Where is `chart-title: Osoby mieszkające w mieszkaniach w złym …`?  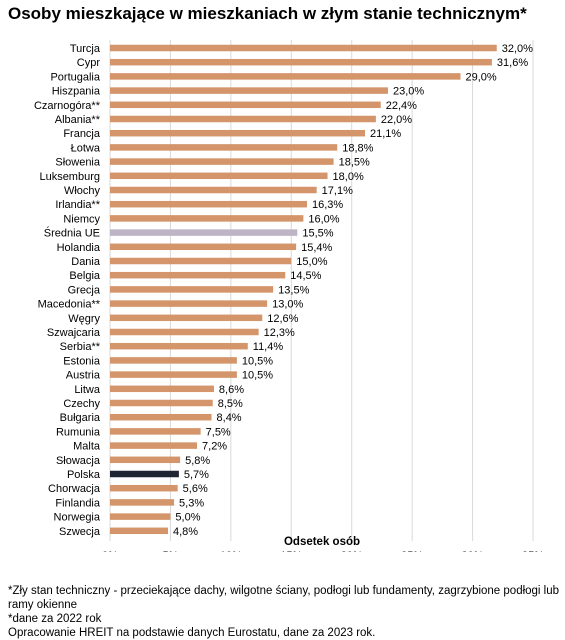
chart-title: Osoby mieszkające w mieszkaniach w złym … is located at coordinates (267, 13).